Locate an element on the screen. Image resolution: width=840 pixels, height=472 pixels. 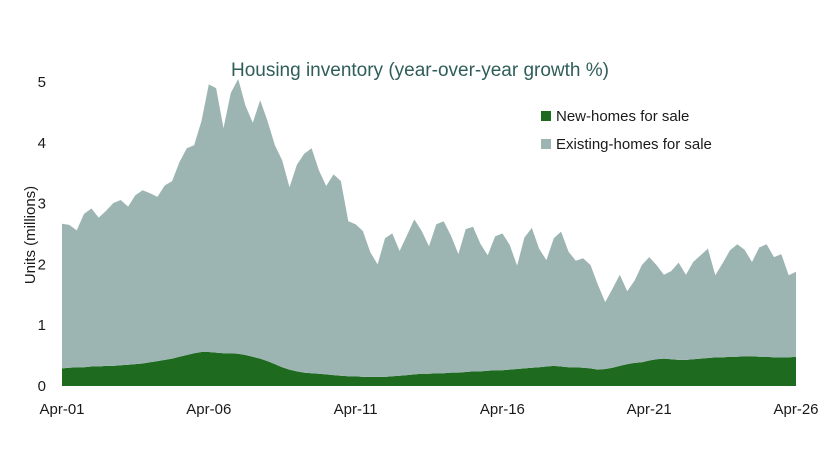
y-tick-labels: 0 1 2 3 4 5 is located at coordinates (42, 234).